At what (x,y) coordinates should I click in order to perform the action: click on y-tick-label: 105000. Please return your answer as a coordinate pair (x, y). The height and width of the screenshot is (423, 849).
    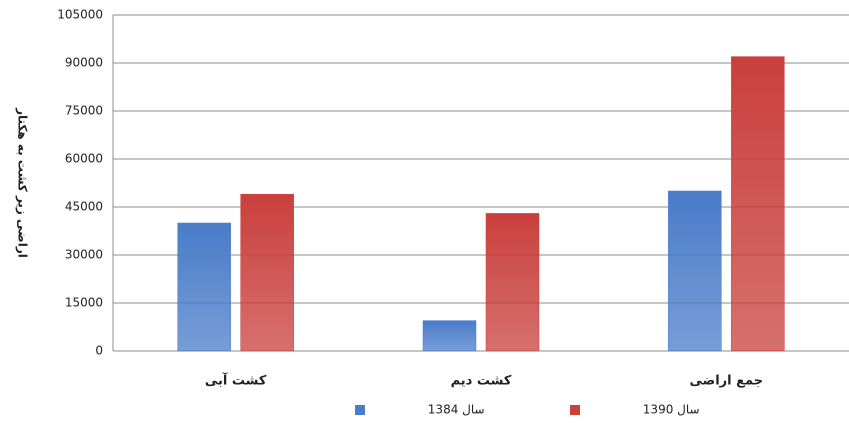
    Looking at the image, I should click on (80, 15).